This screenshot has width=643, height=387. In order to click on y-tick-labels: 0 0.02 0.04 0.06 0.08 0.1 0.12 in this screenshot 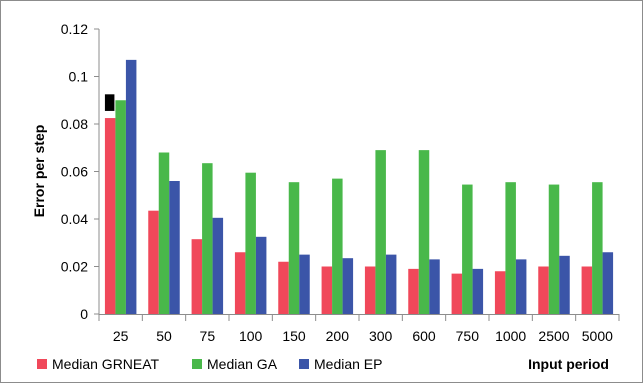, I will do `click(74, 171)`.